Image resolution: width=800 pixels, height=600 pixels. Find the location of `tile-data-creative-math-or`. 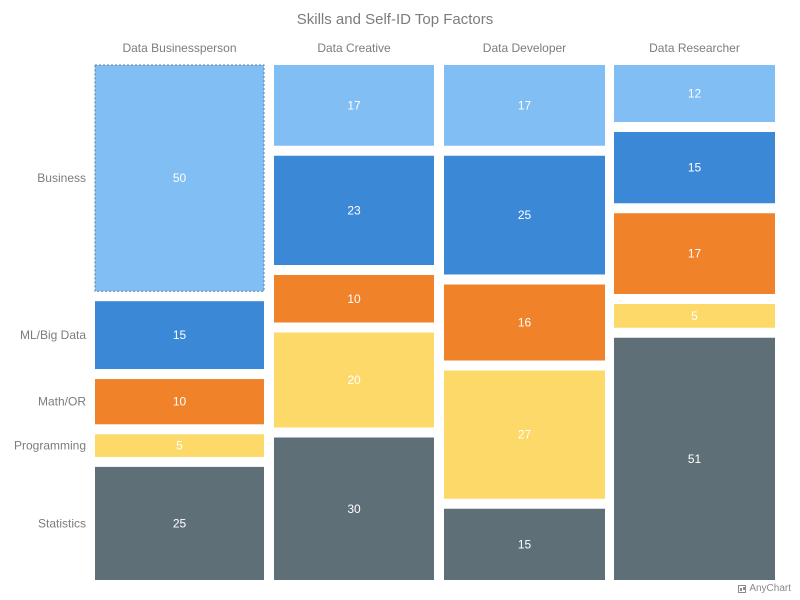

tile-data-creative-math-or is located at coordinates (354, 299).